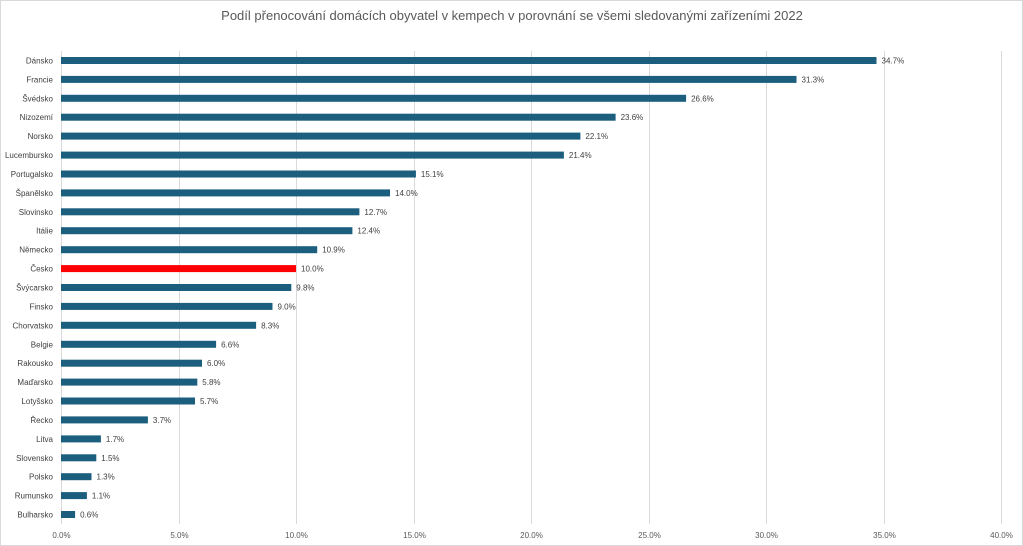 This screenshot has width=1023, height=546. Describe the element at coordinates (702, 98) in the screenshot. I see `data-label: 26.6%` at that location.